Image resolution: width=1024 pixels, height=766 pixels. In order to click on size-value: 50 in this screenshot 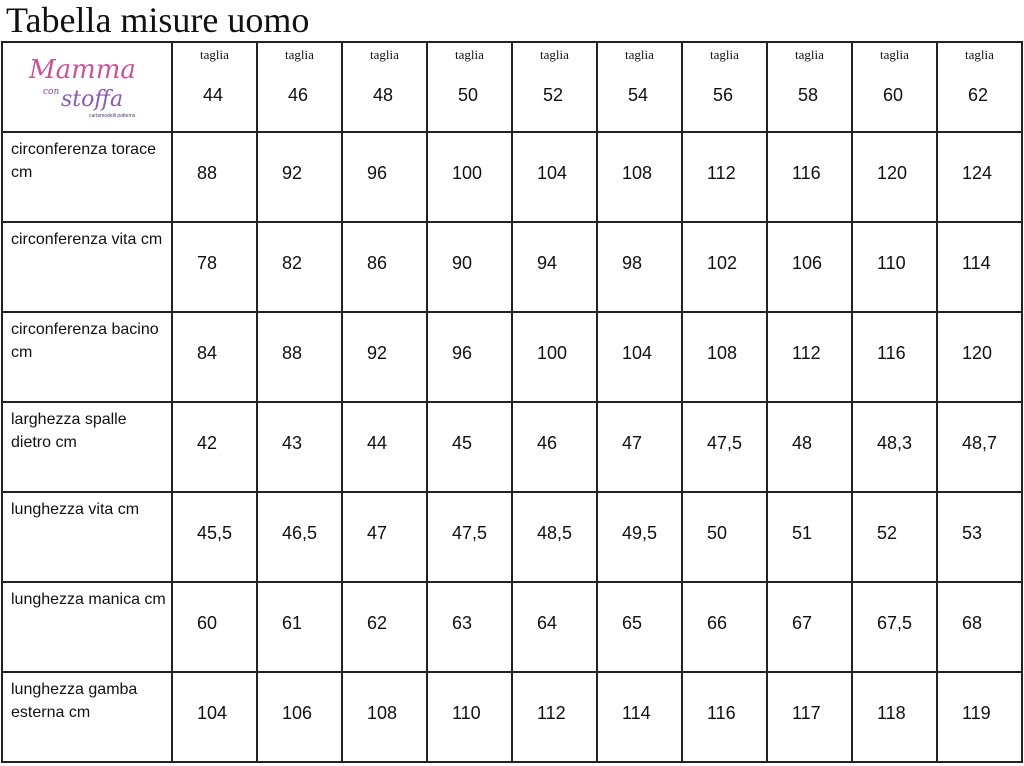, I will do `click(468, 95)`.